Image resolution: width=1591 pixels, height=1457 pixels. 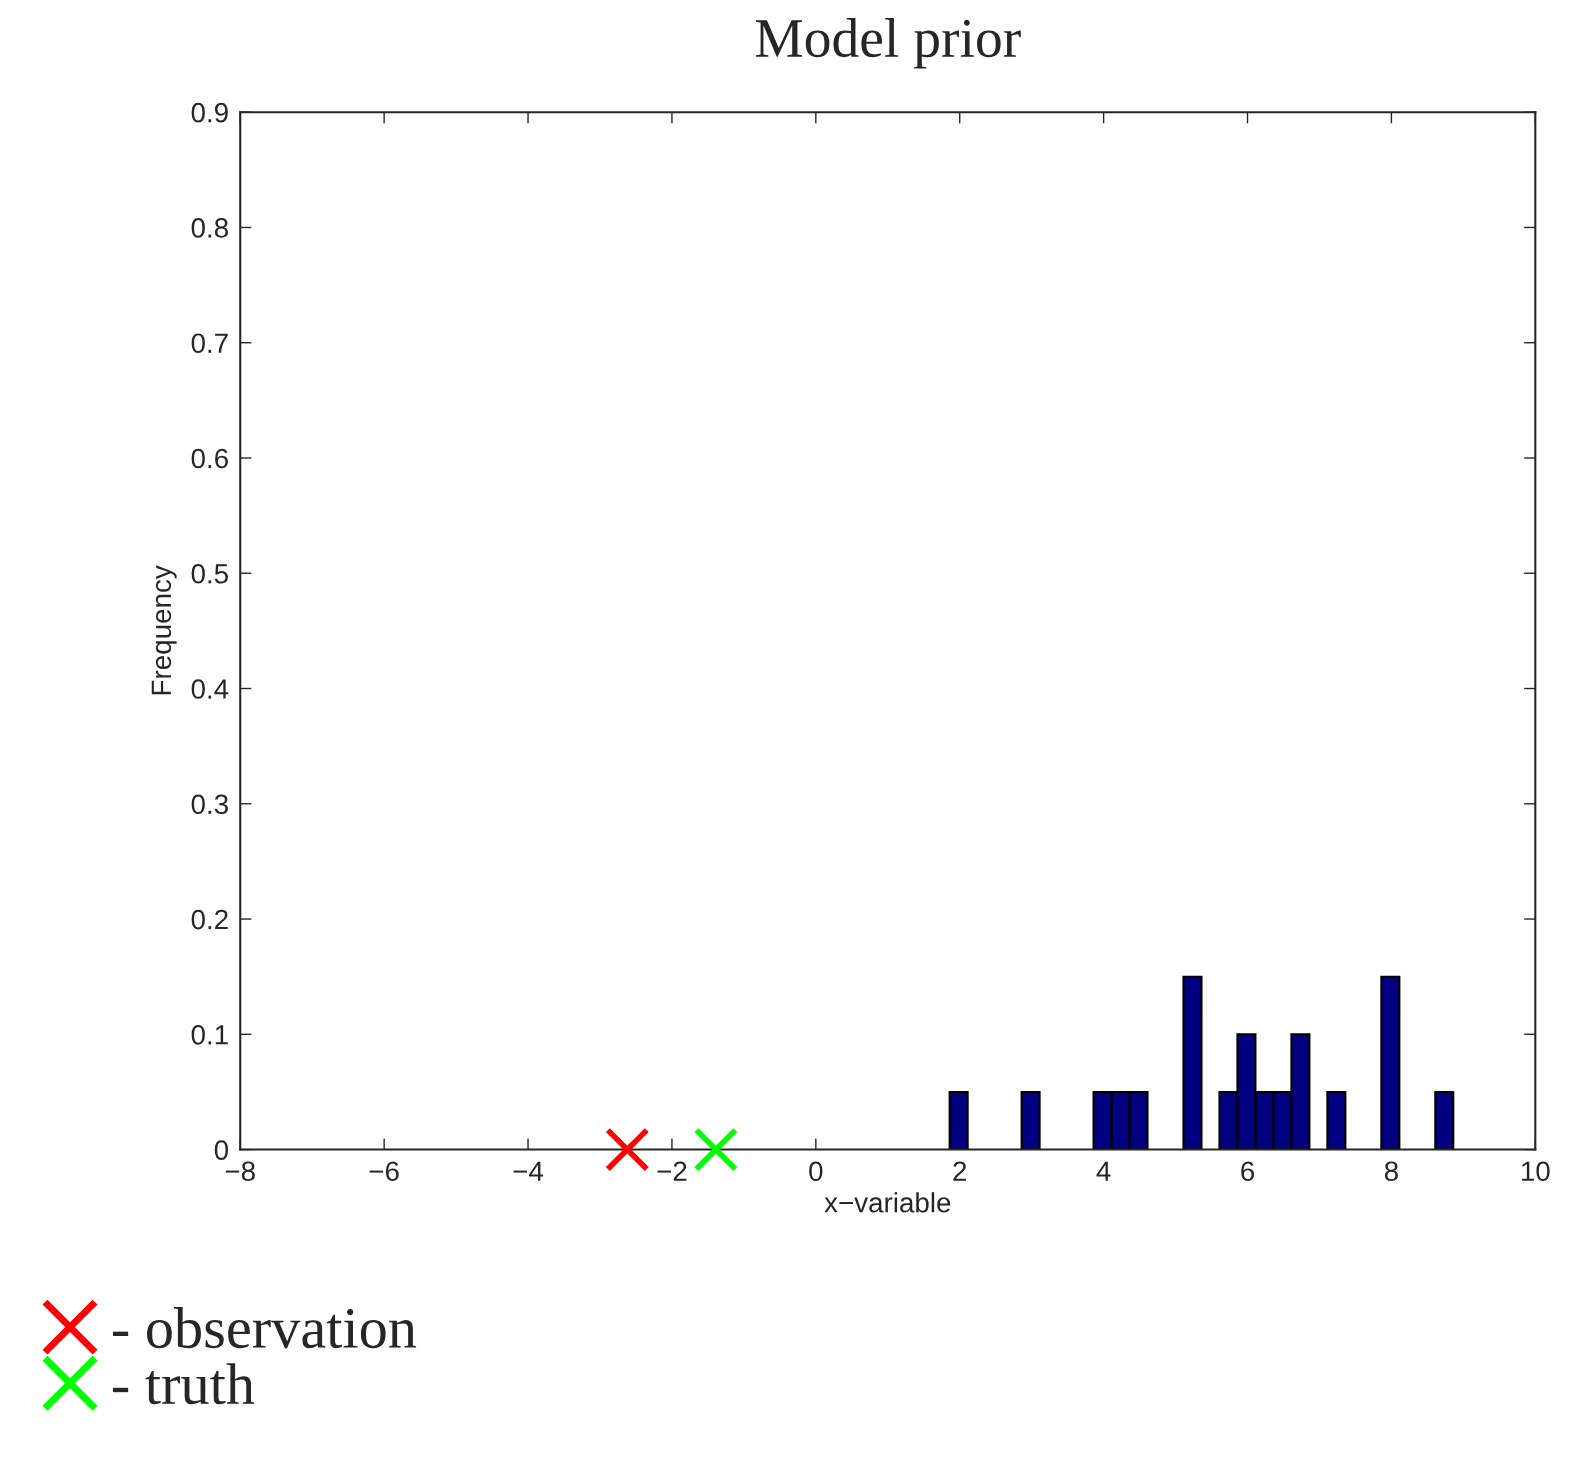 What do you see at coordinates (672, 1171) in the screenshot?
I see `x-tick-label: −2` at bounding box center [672, 1171].